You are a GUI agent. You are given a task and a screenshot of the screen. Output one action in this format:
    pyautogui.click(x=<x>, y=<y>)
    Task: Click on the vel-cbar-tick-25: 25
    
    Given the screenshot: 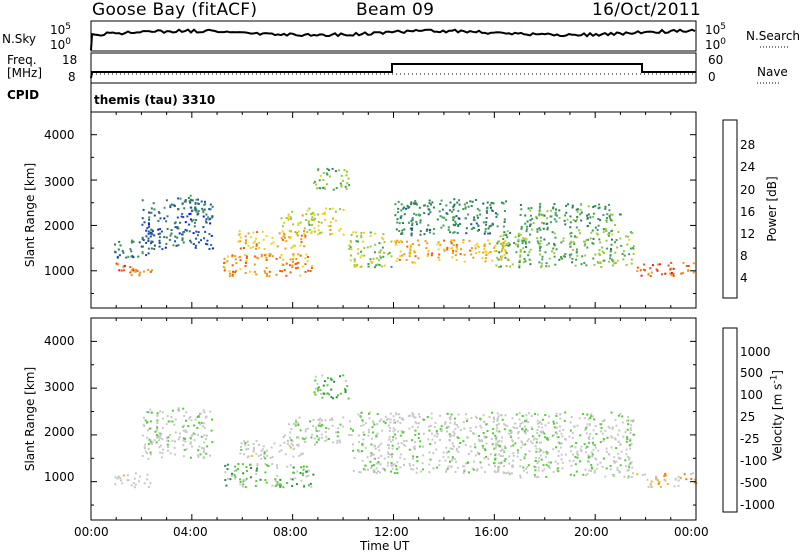 What is the action you would take?
    pyautogui.click(x=748, y=417)
    